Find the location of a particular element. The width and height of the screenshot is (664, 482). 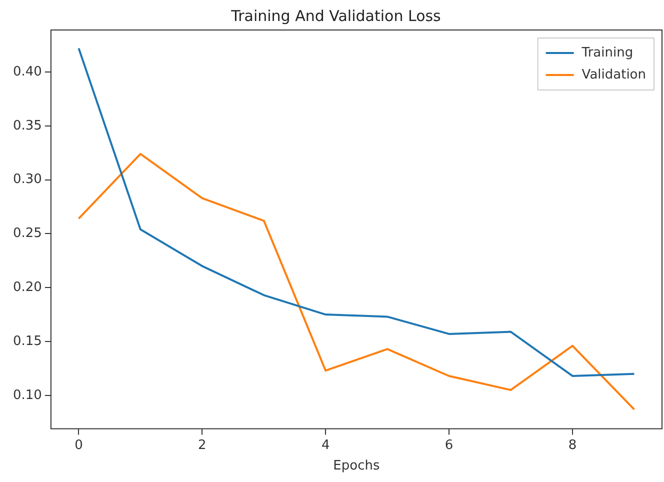

x-tick-label: 8 is located at coordinates (572, 445).